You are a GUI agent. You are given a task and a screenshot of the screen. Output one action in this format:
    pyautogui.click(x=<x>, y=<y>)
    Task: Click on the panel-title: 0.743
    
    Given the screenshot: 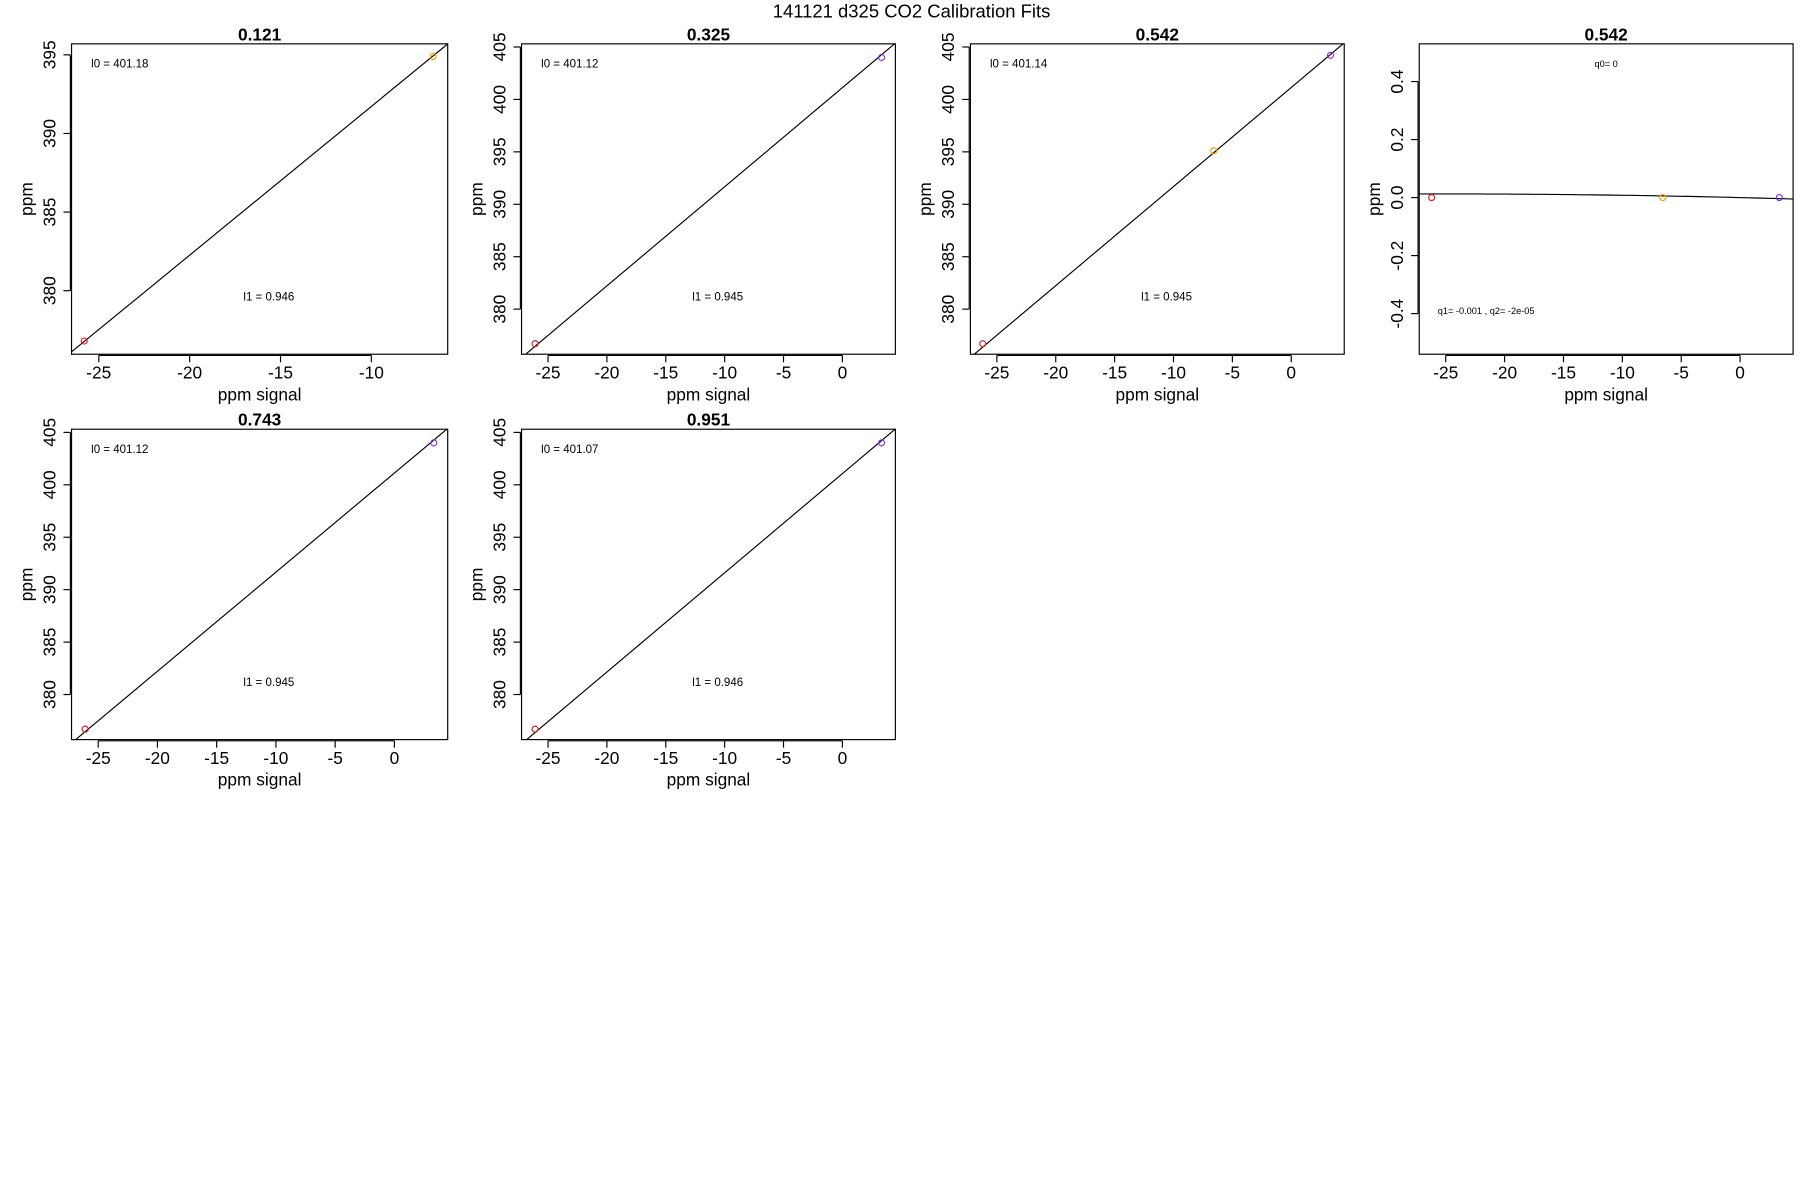 What is the action you would take?
    pyautogui.click(x=259, y=420)
    